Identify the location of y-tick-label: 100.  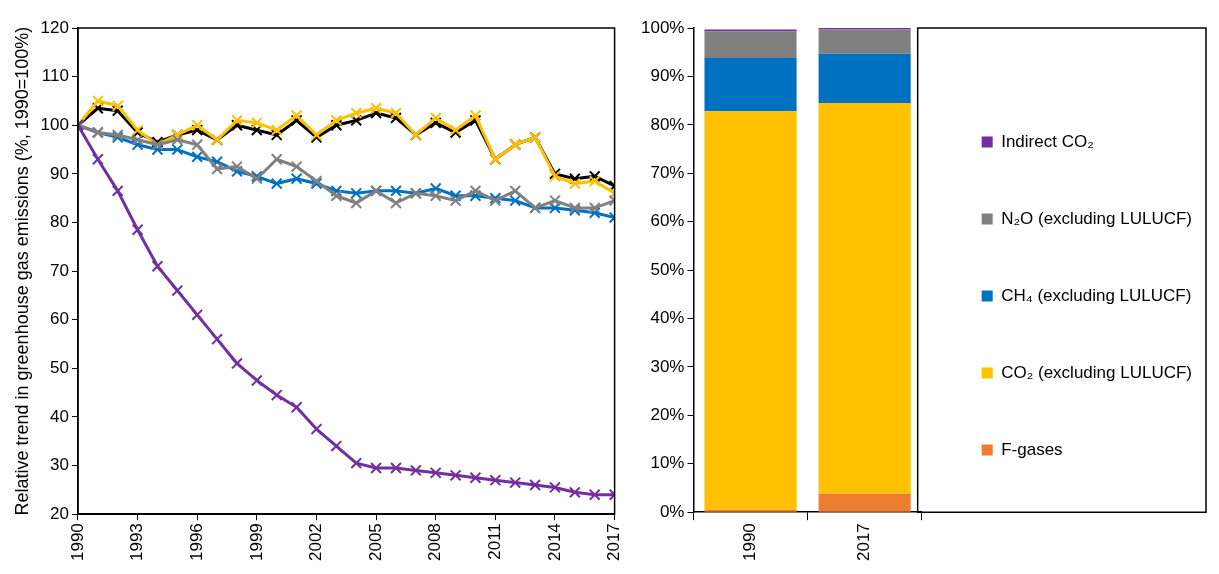
(54, 124).